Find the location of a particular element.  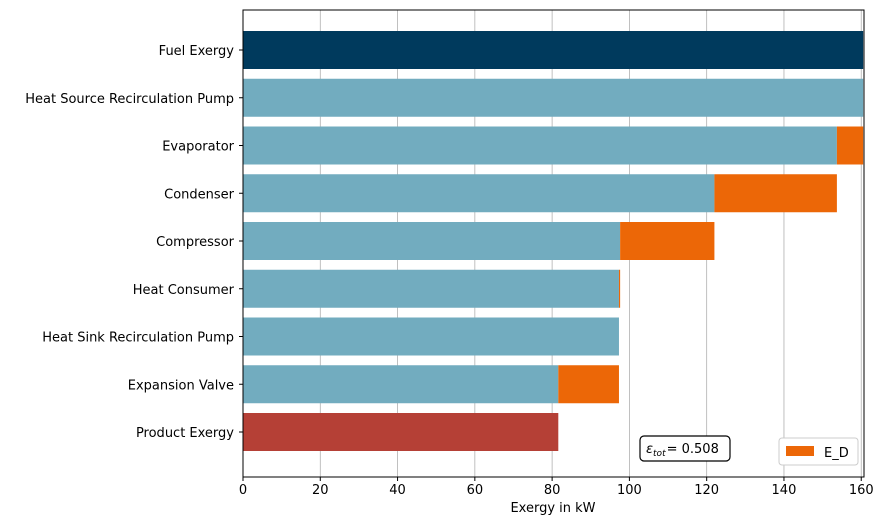

y-tick-label: Fuel Exergy is located at coordinates (197, 51).